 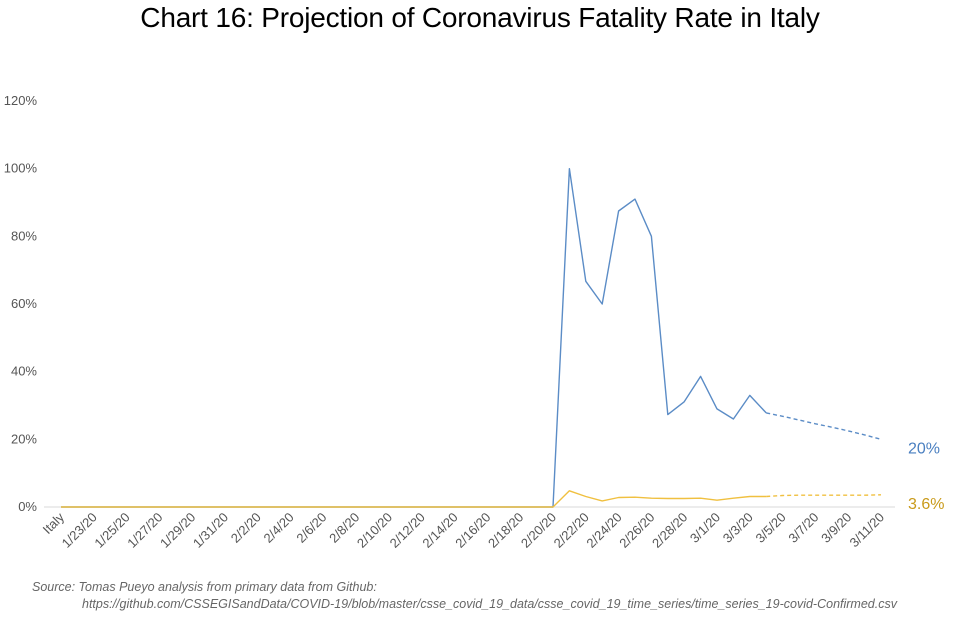 What do you see at coordinates (144, 530) in the screenshot?
I see `x-tick-label: 1/27/20` at bounding box center [144, 530].